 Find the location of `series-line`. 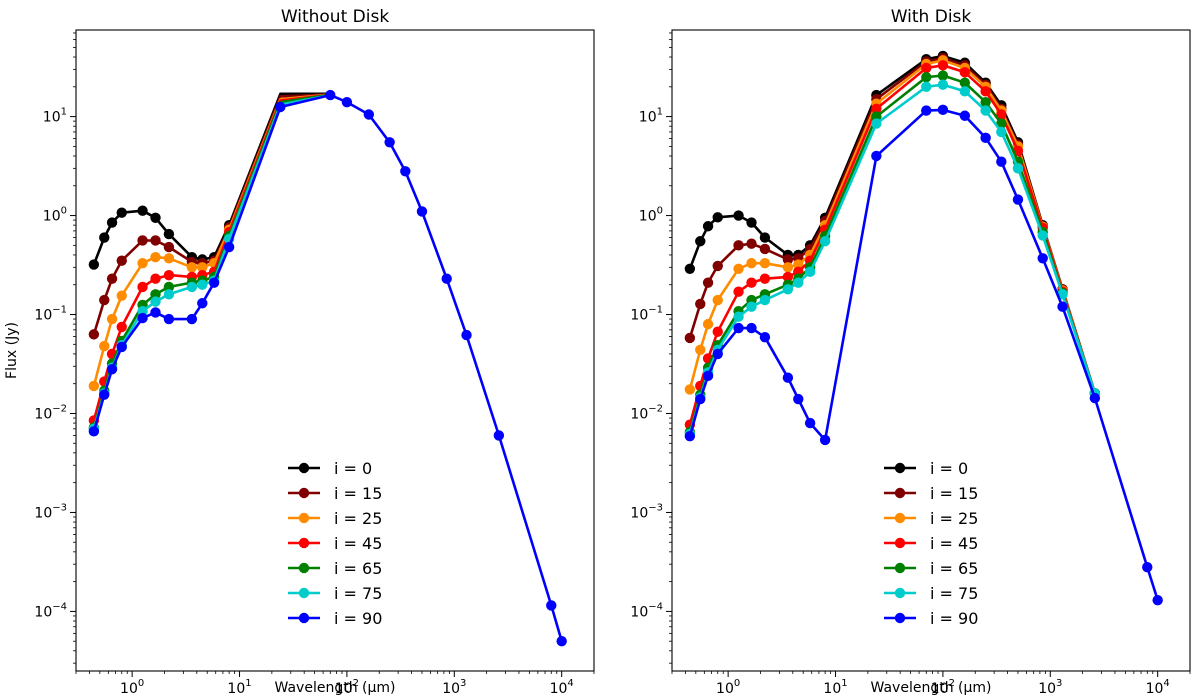

series-line is located at coordinates (211, 240).